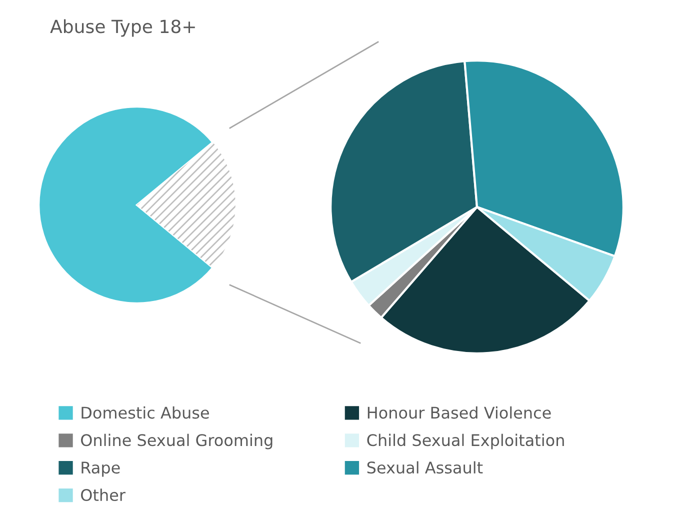  Describe the element at coordinates (122, 28) in the screenshot. I see `chart-title: Abuse Type 18+` at that location.